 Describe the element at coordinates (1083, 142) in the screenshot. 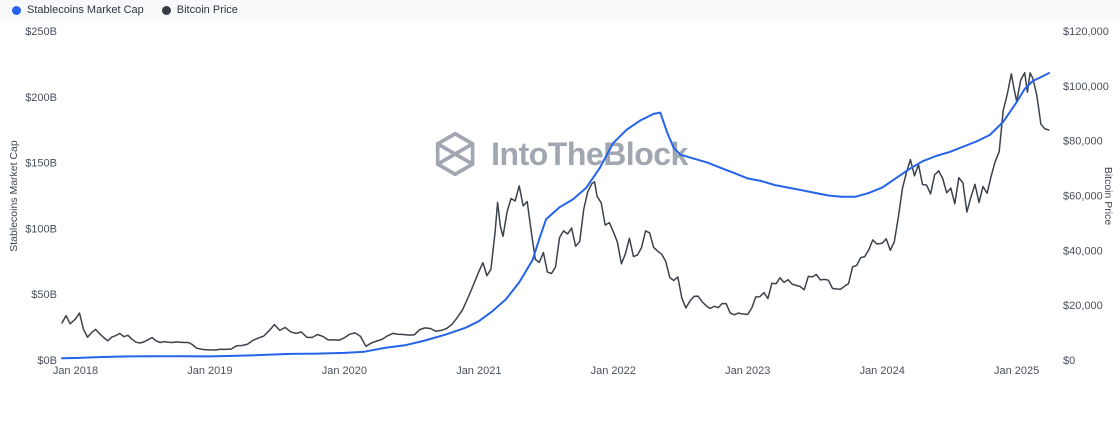

I see `right-axis-tick-label: $80,000` at that location.